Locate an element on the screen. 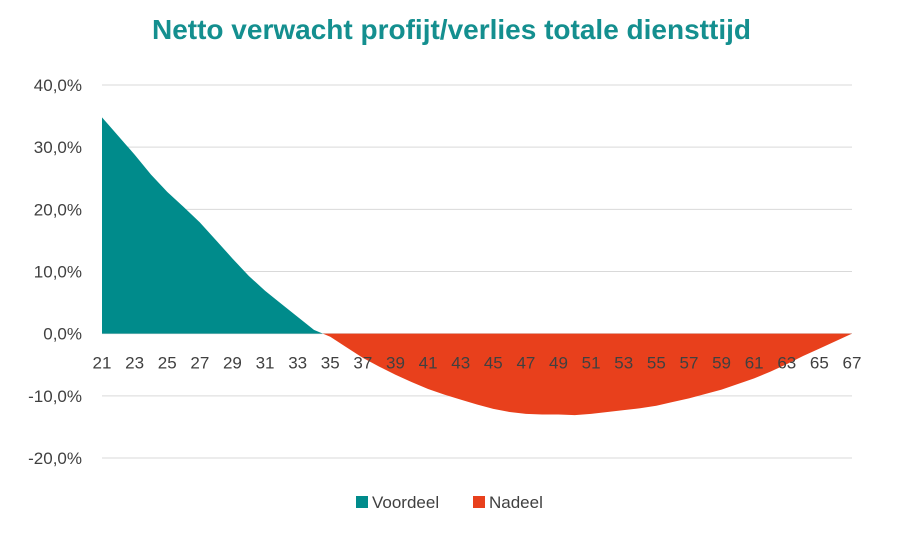 The width and height of the screenshot is (903, 535). y-tick-label: -10,0% is located at coordinates (55, 396).